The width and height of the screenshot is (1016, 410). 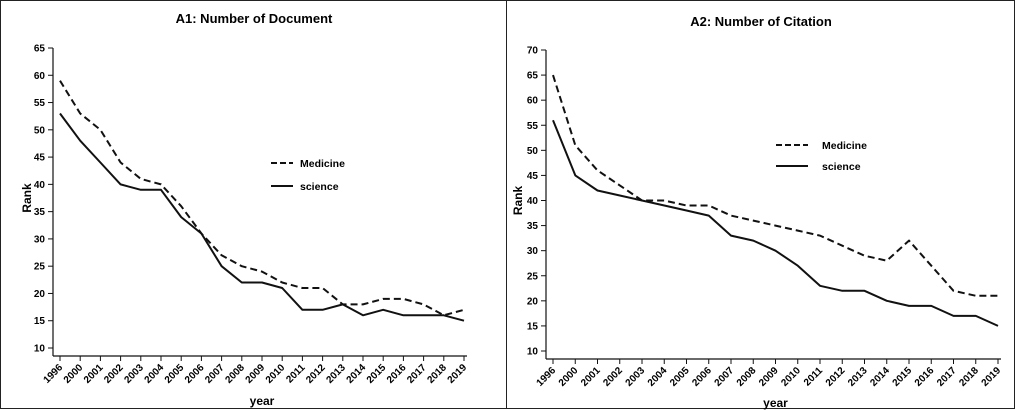 I want to click on y-tick-label: 70, so click(x=533, y=51).